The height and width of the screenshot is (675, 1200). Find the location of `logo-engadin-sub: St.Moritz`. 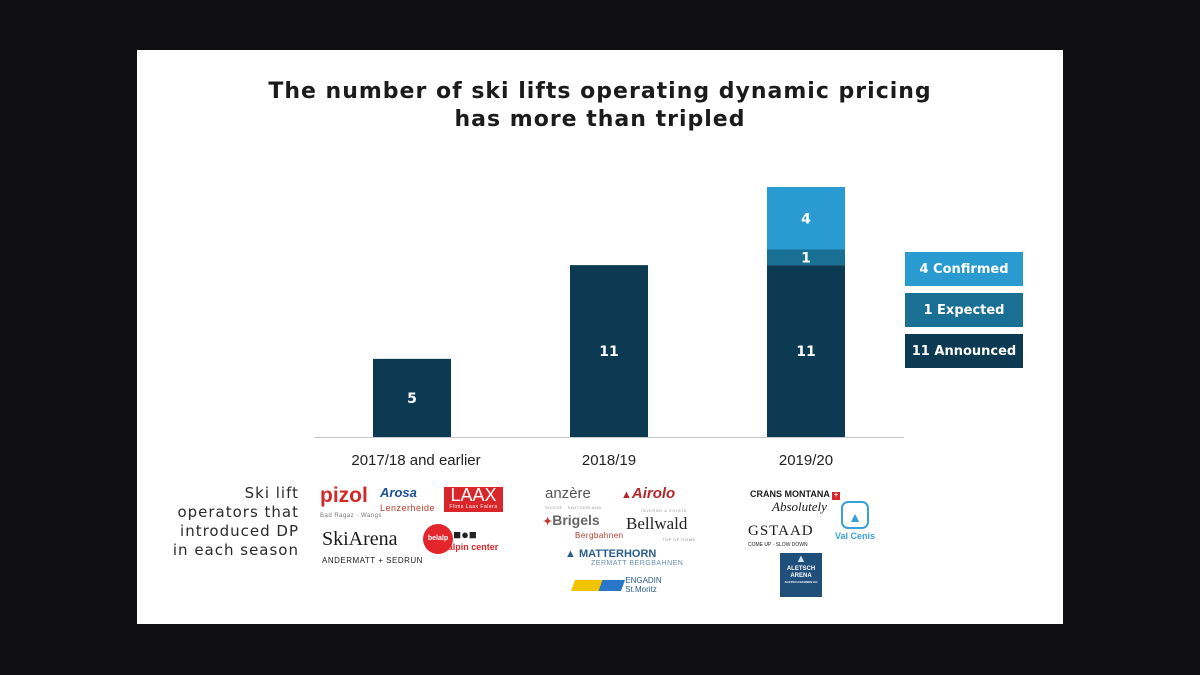

logo-engadin-sub: St.Moritz is located at coordinates (641, 589).